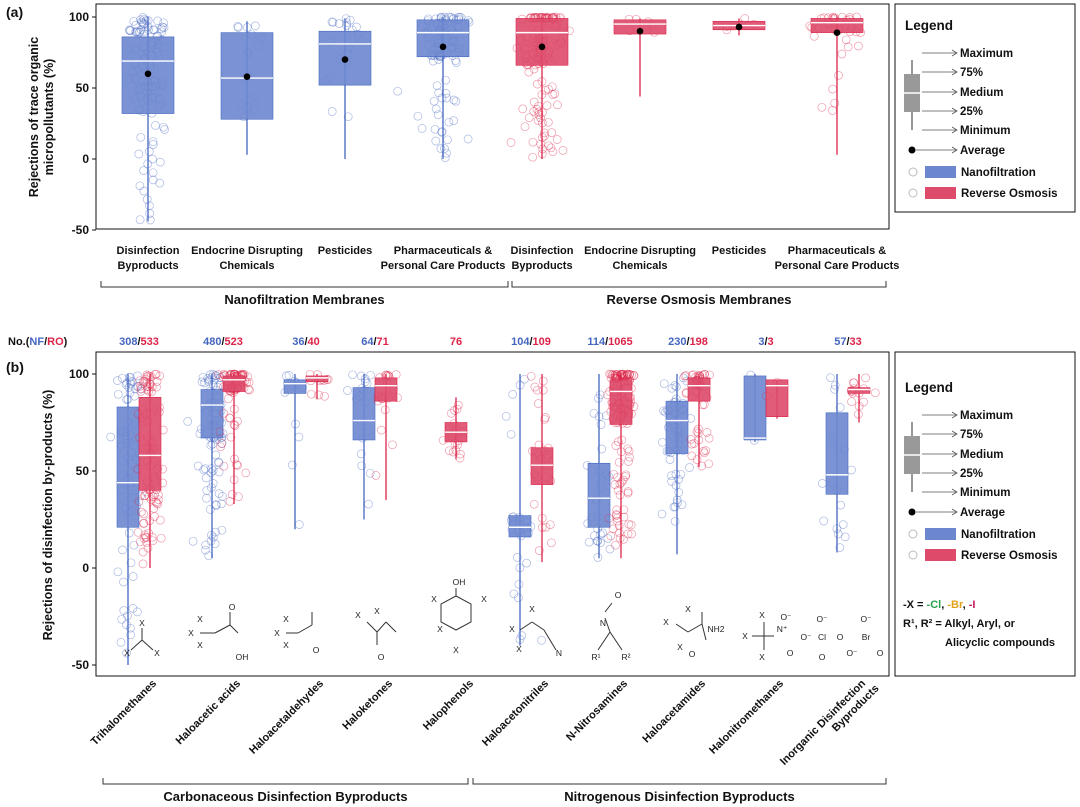  What do you see at coordinates (148, 74) in the screenshot?
I see `mean-marker-a` at bounding box center [148, 74].